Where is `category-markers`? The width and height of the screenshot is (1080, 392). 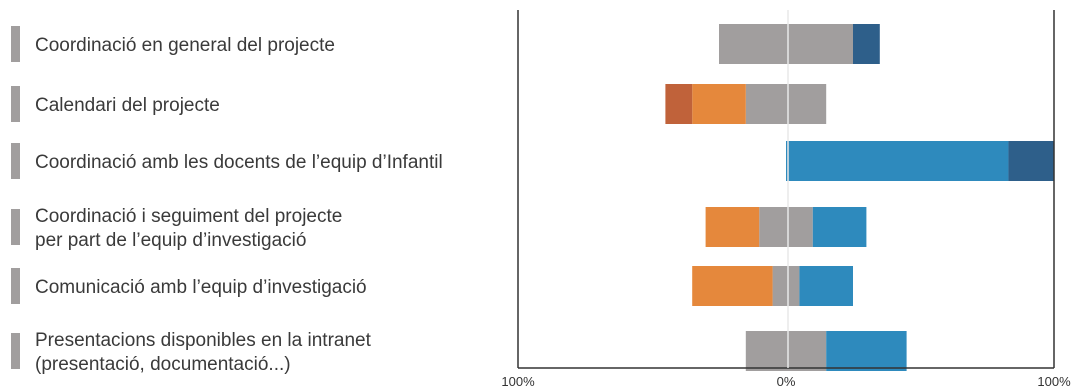 category-markers is located at coordinates (15, 197).